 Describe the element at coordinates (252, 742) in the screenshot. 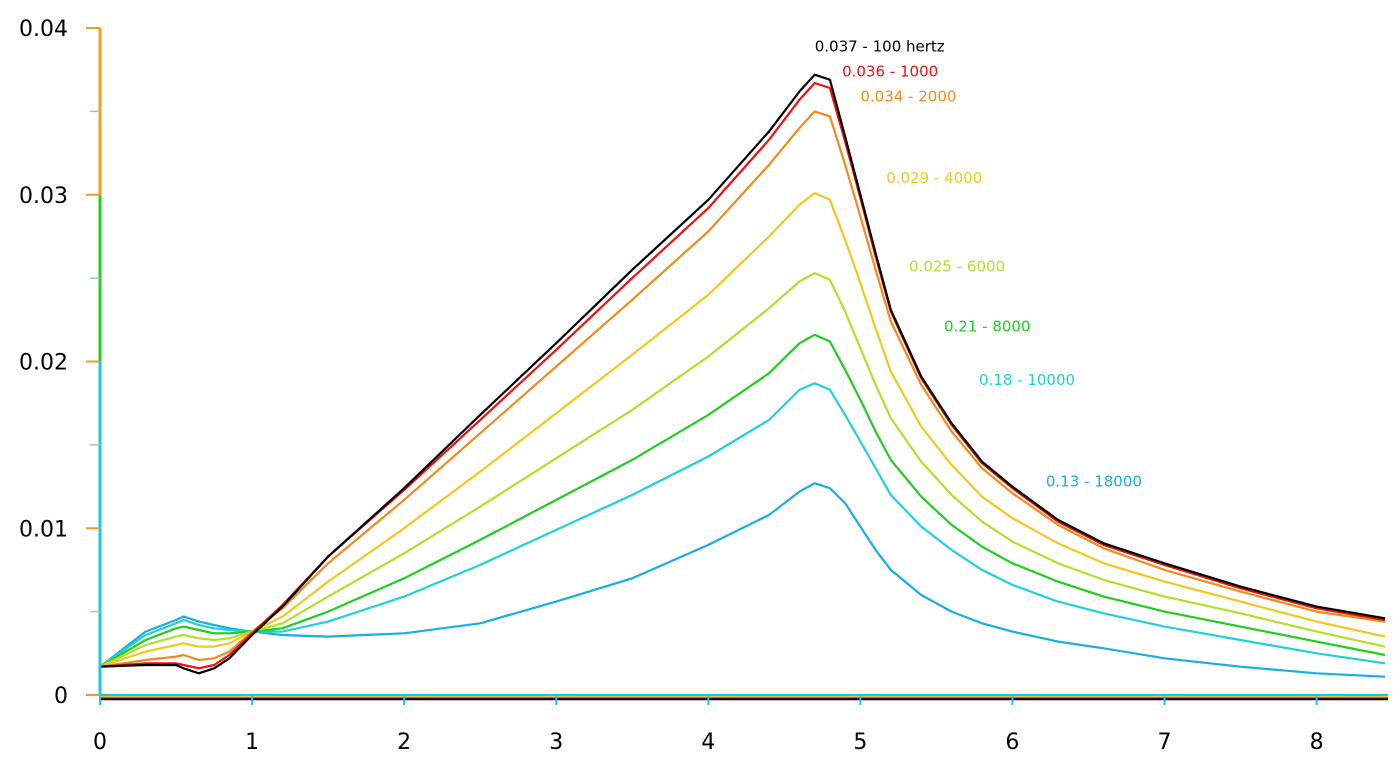

I see `x-tick-label: 1` at that location.